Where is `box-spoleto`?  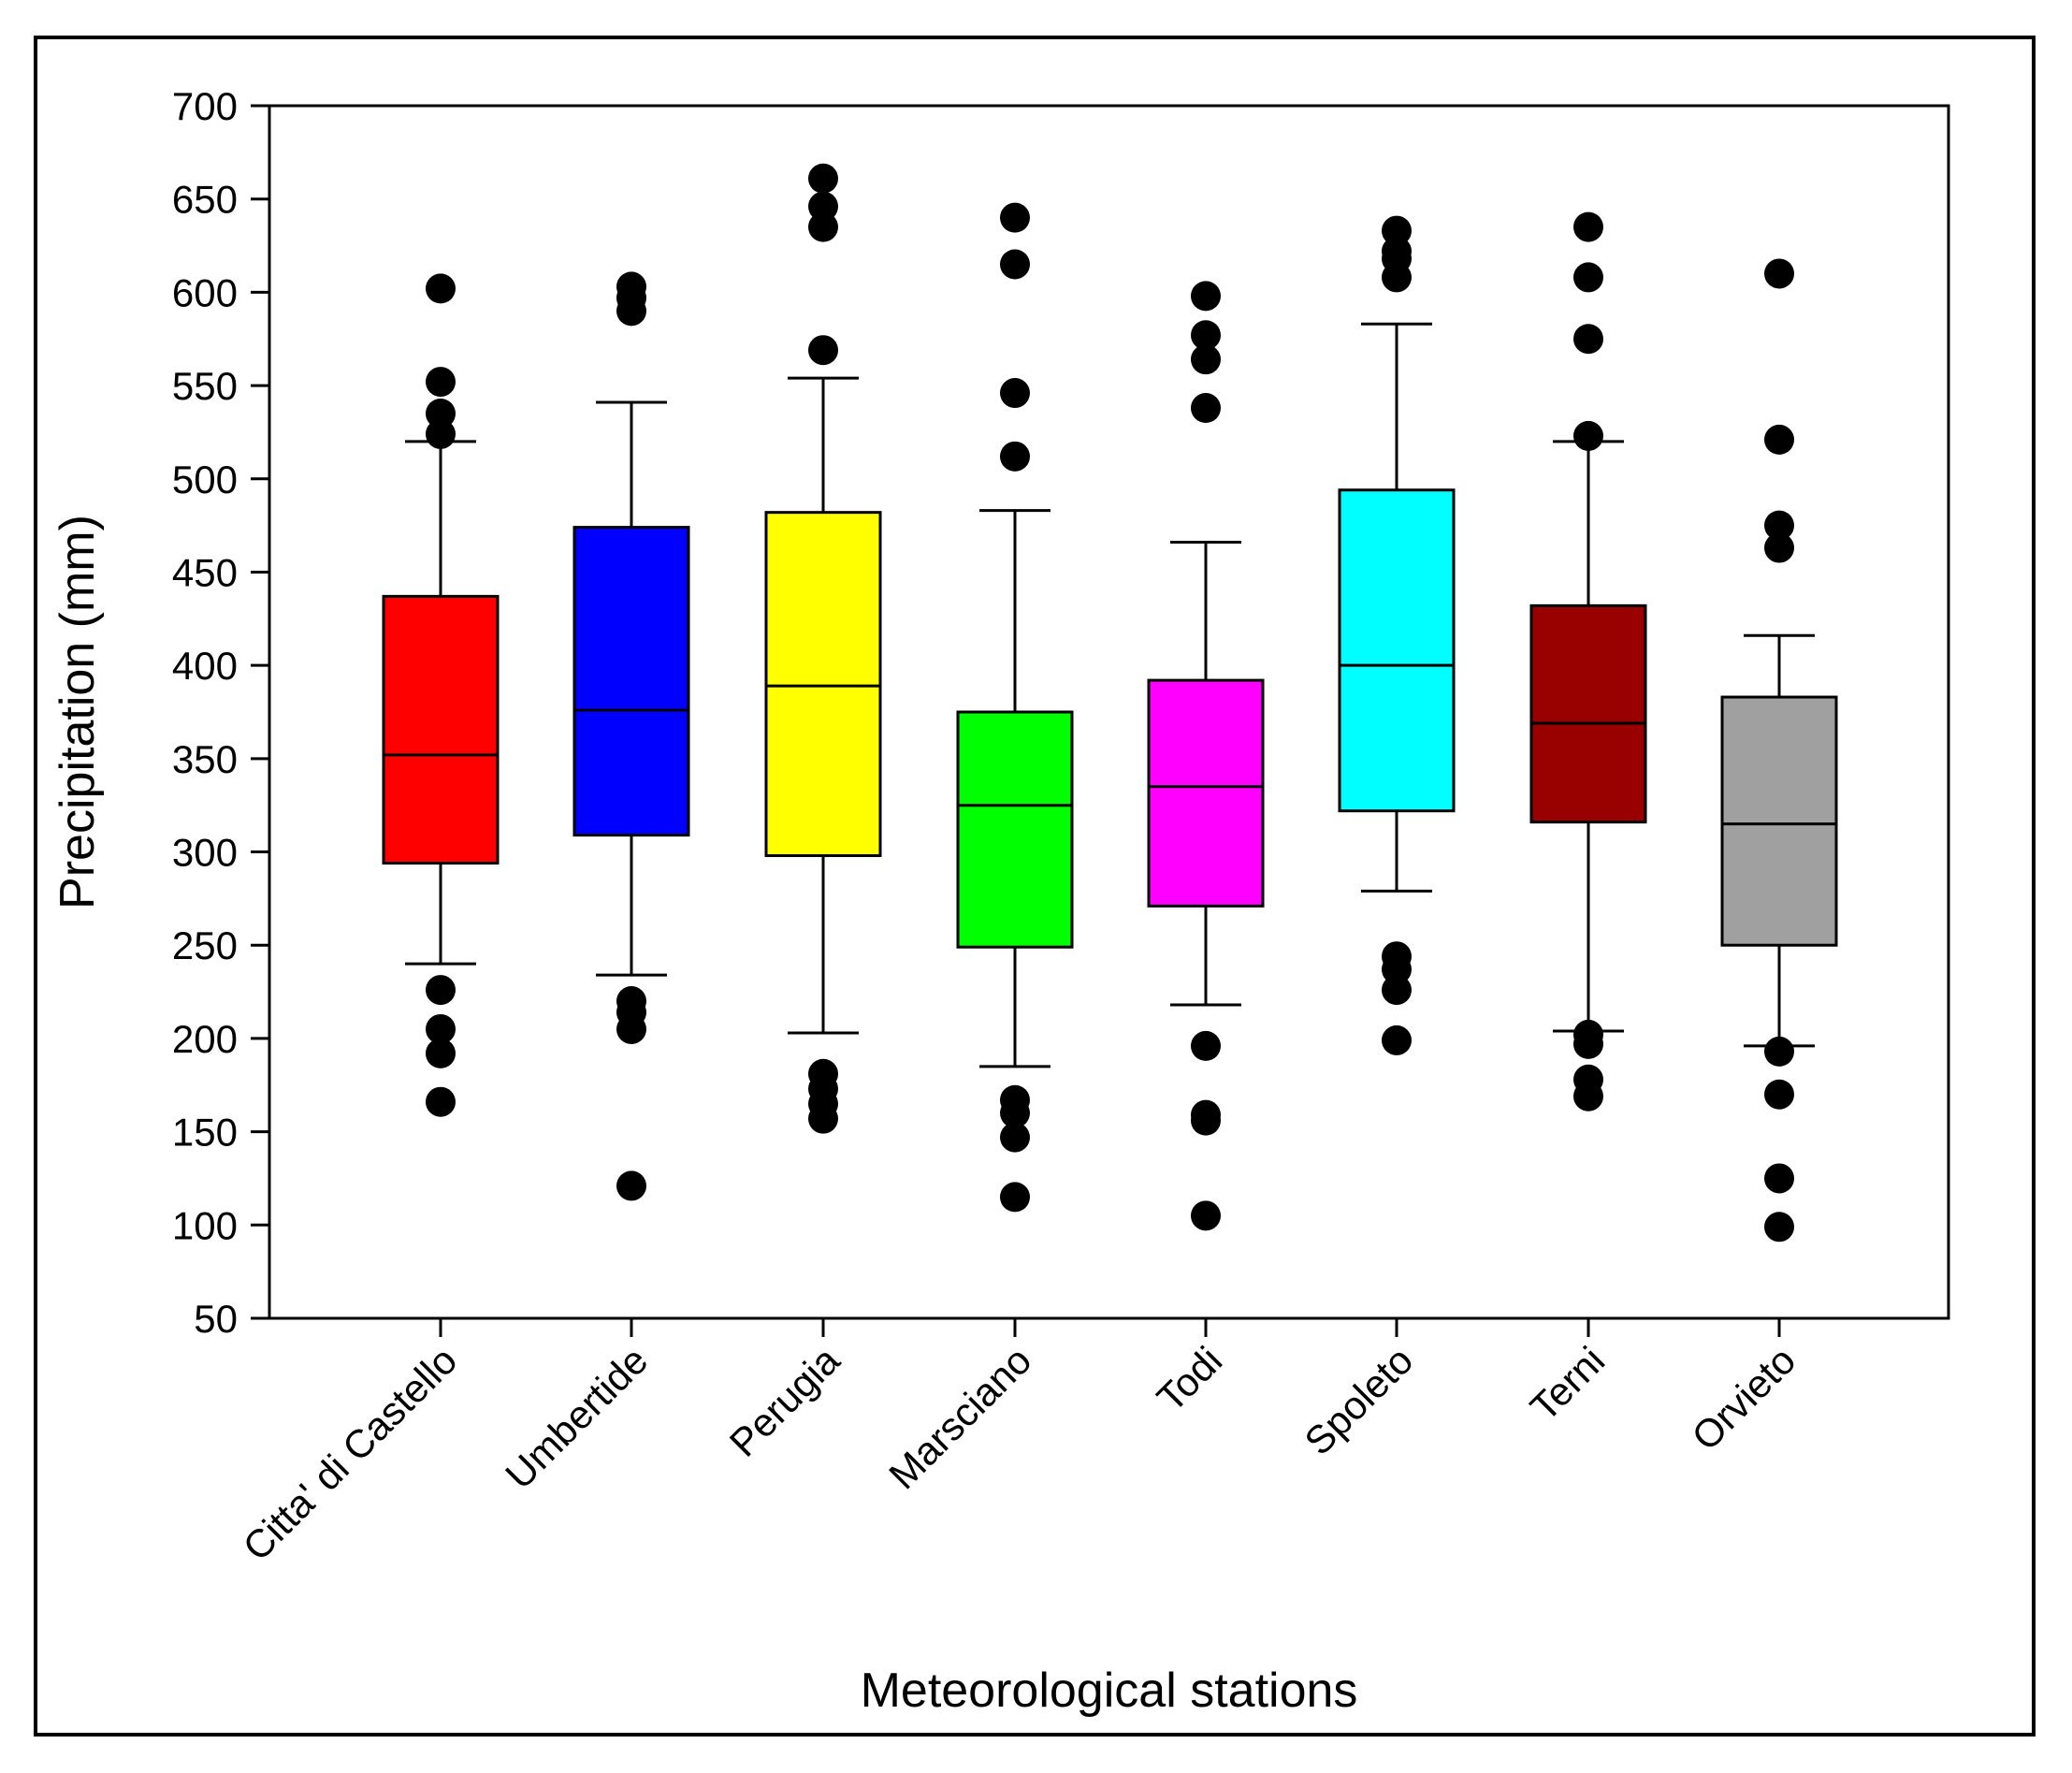 box-spoleto is located at coordinates (1397, 635).